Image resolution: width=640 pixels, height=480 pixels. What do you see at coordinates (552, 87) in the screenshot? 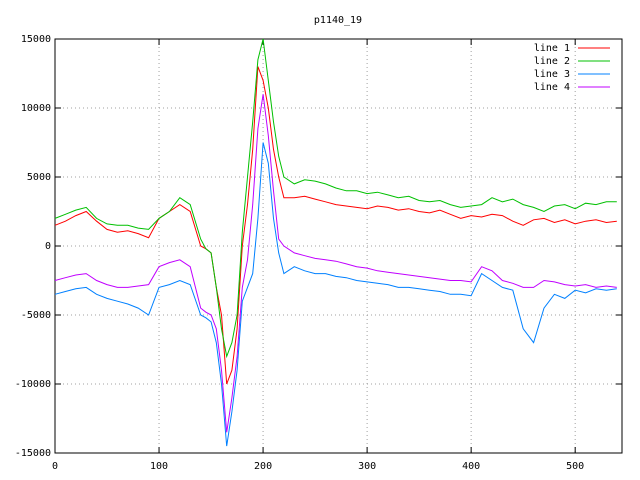
I see `legend-label: line 4` at bounding box center [552, 87].